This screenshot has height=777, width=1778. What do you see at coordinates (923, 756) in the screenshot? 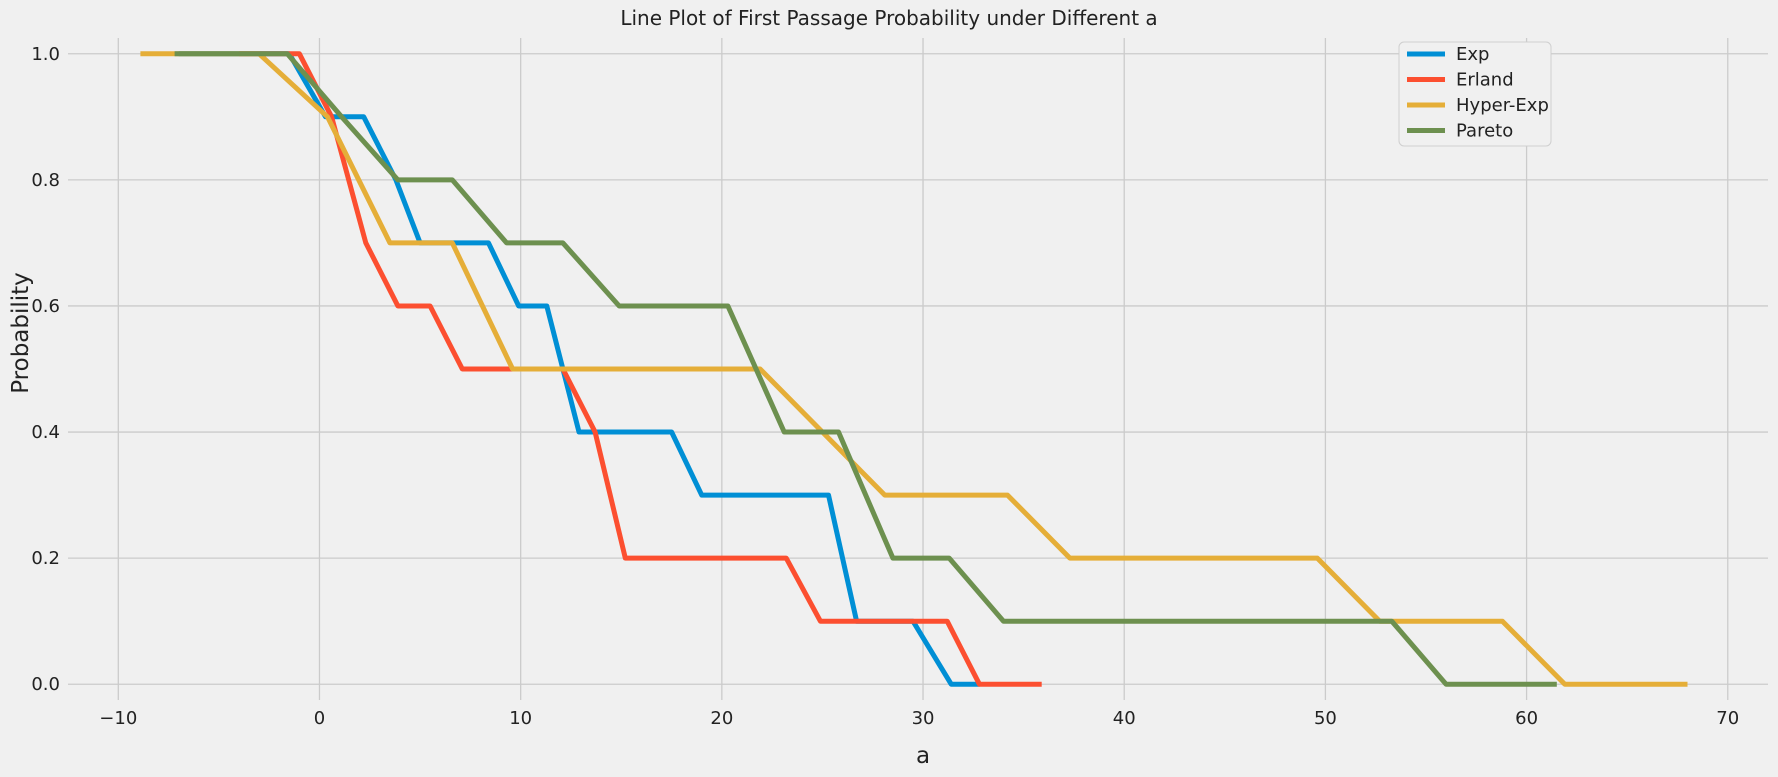
I see `x-axis-label: a` at bounding box center [923, 756].